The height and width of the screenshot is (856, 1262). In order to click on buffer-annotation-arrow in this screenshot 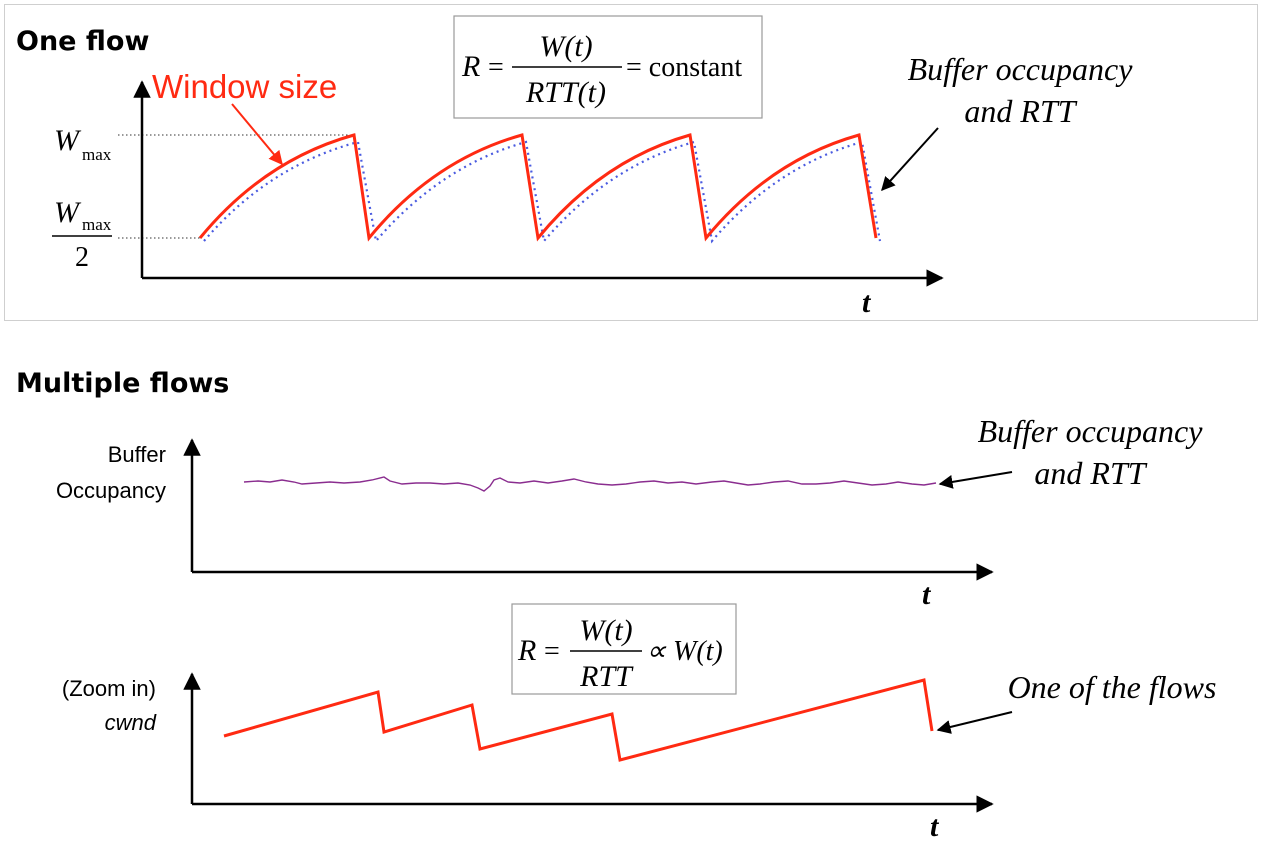, I will do `click(910, 159)`.